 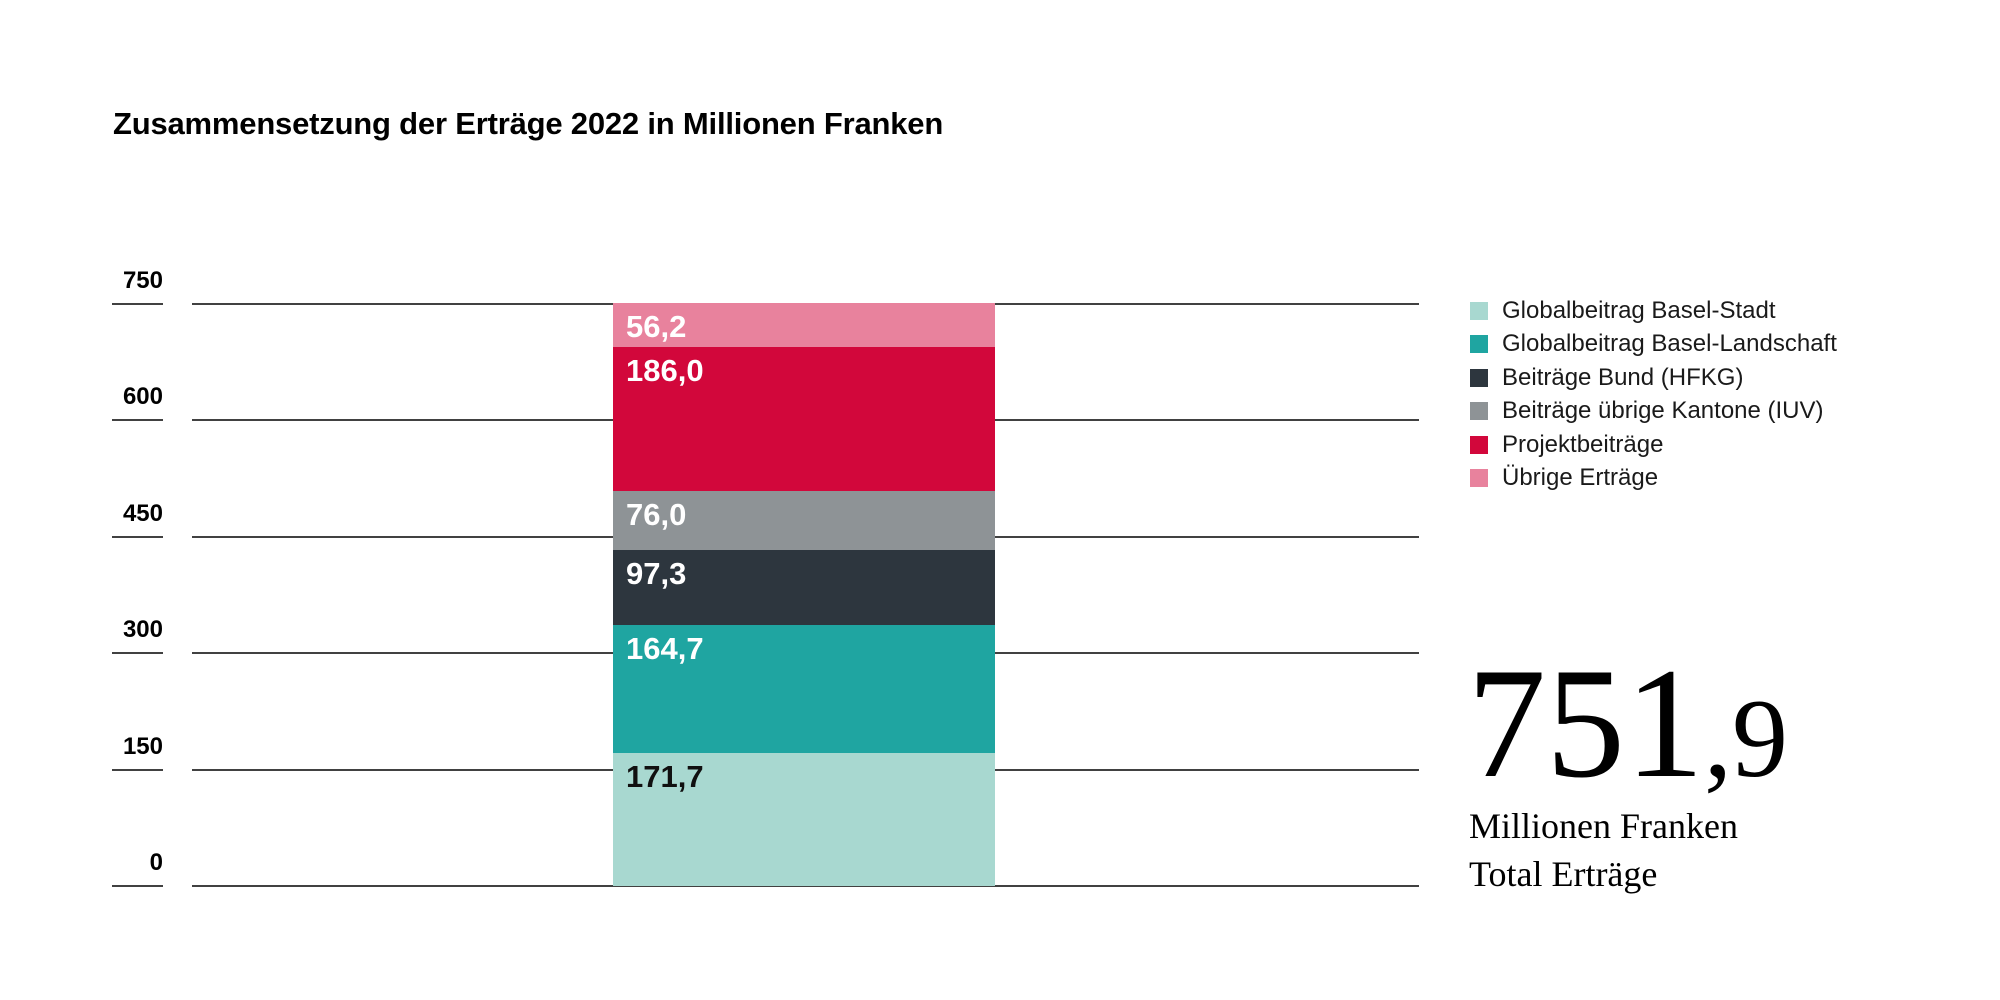 I want to click on bar-segment-projektbeitraege: 186,0, so click(x=804, y=418).